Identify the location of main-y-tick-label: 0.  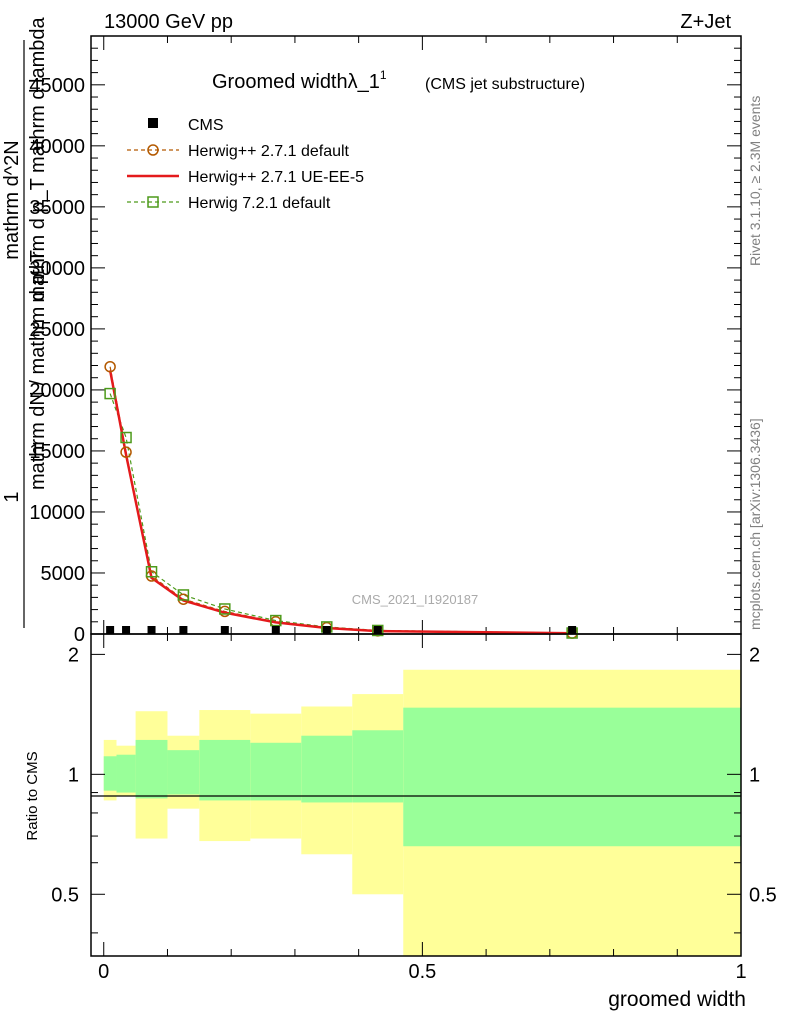
(79, 635).